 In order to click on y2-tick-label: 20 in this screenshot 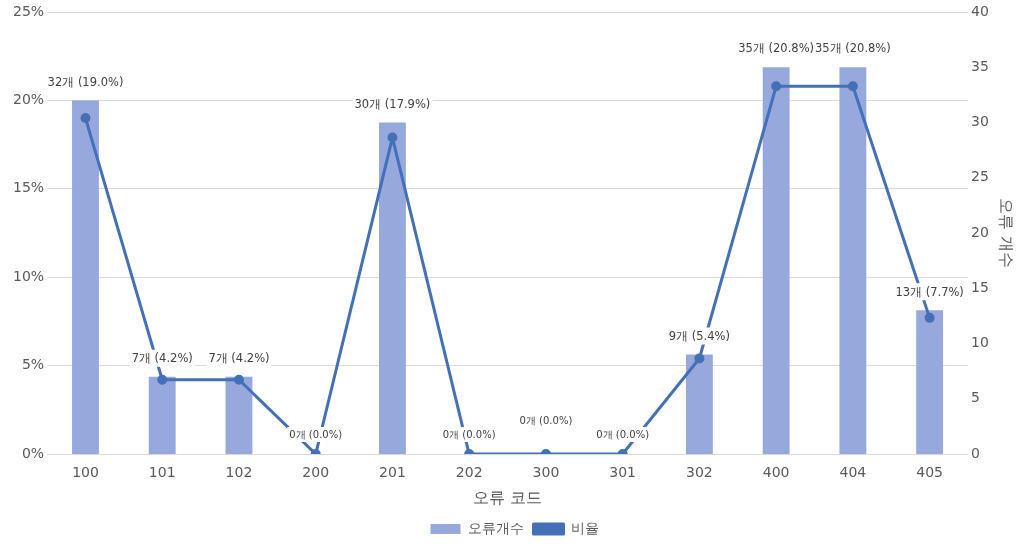, I will do `click(979, 231)`.